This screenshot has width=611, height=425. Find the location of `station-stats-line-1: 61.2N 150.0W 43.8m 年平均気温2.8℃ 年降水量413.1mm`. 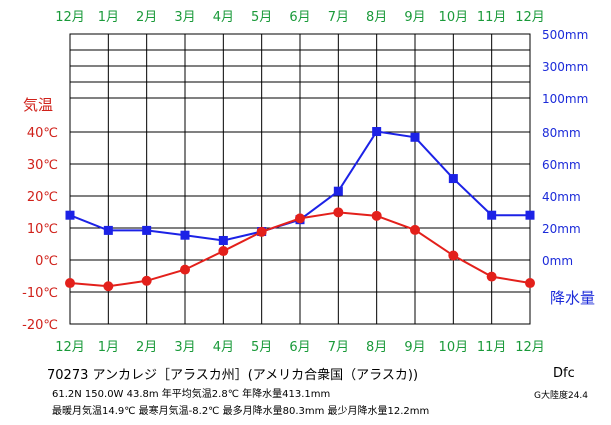

station-stats-line-1: 61.2N 150.0W 43.8m 年平均気温2.8℃ 年降水量413.1mm is located at coordinates (191, 394).